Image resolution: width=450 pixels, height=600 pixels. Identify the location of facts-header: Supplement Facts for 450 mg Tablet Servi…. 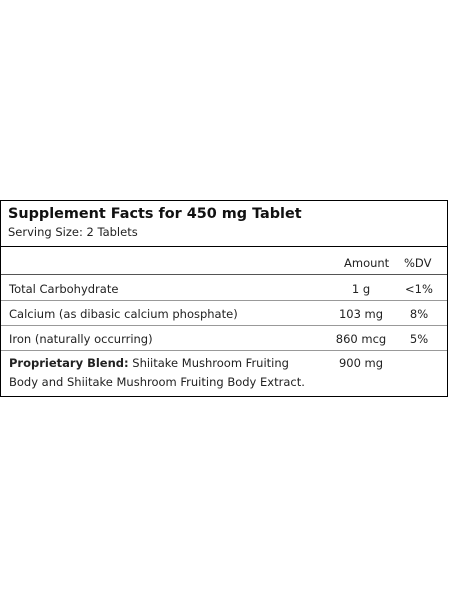
(224, 224).